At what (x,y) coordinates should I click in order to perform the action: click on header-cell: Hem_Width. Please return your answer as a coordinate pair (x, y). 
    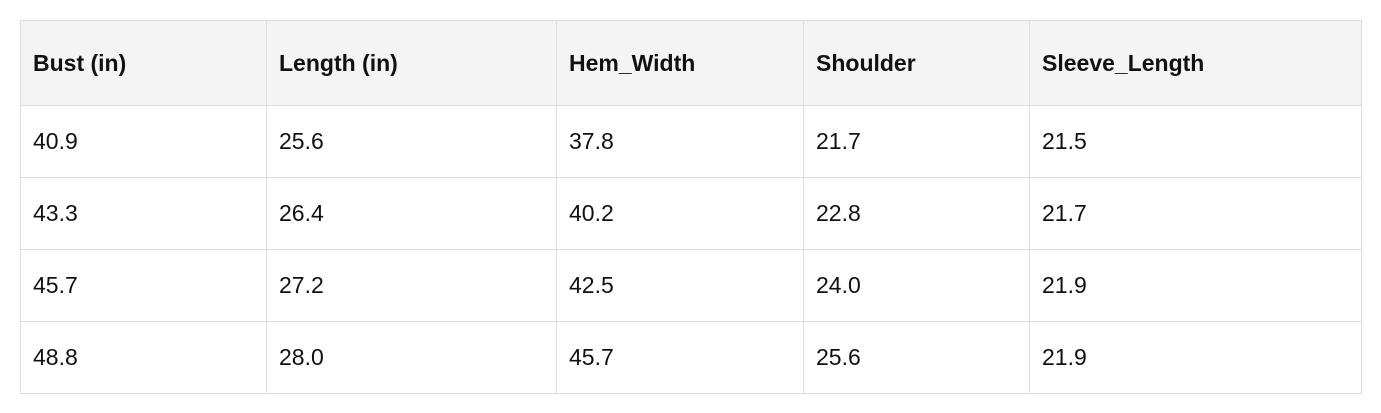
    Looking at the image, I should click on (680, 63).